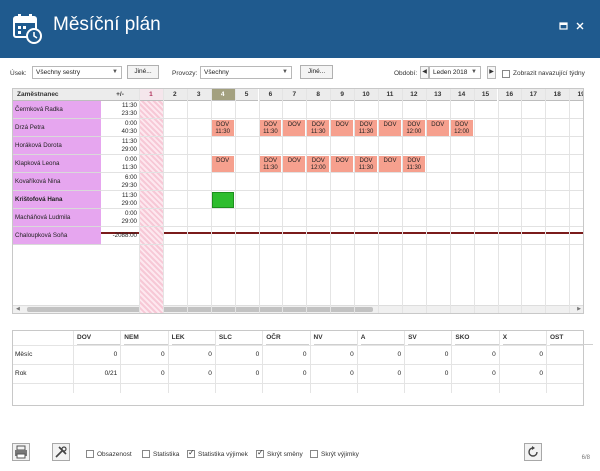 The image size is (600, 471). I want to click on checkbox-label: Statistika výjimek, so click(223, 454).